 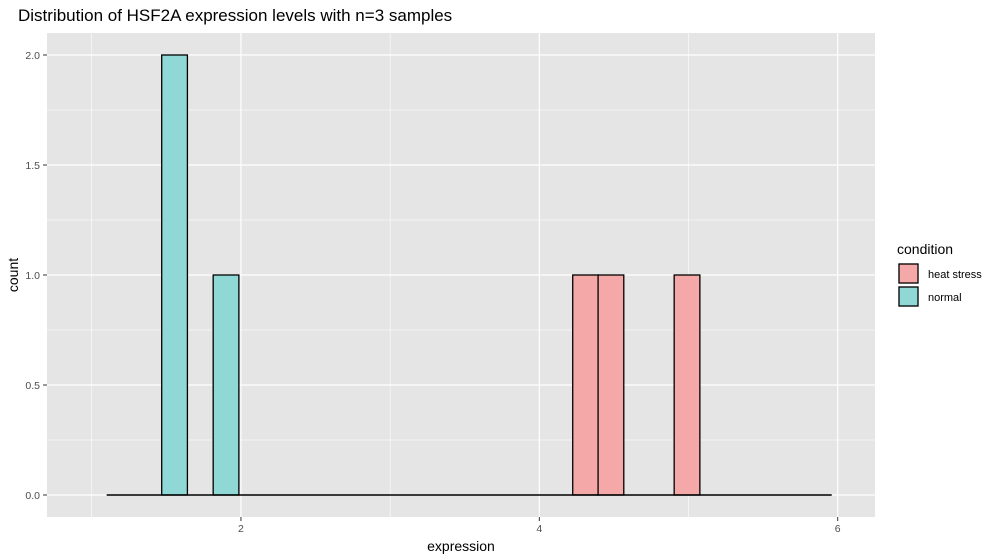 What do you see at coordinates (945, 298) in the screenshot?
I see `legend-label: normal` at bounding box center [945, 298].